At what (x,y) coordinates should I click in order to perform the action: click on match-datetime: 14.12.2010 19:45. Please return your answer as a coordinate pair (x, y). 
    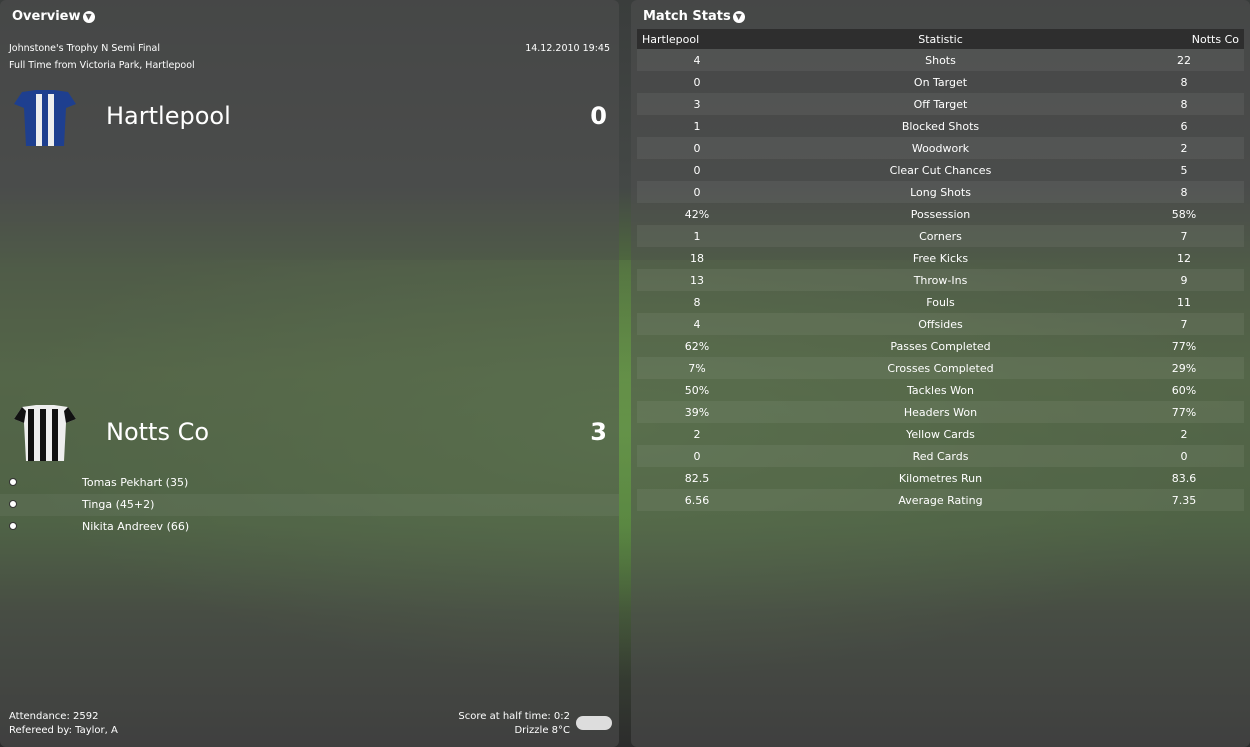
    Looking at the image, I should click on (567, 48).